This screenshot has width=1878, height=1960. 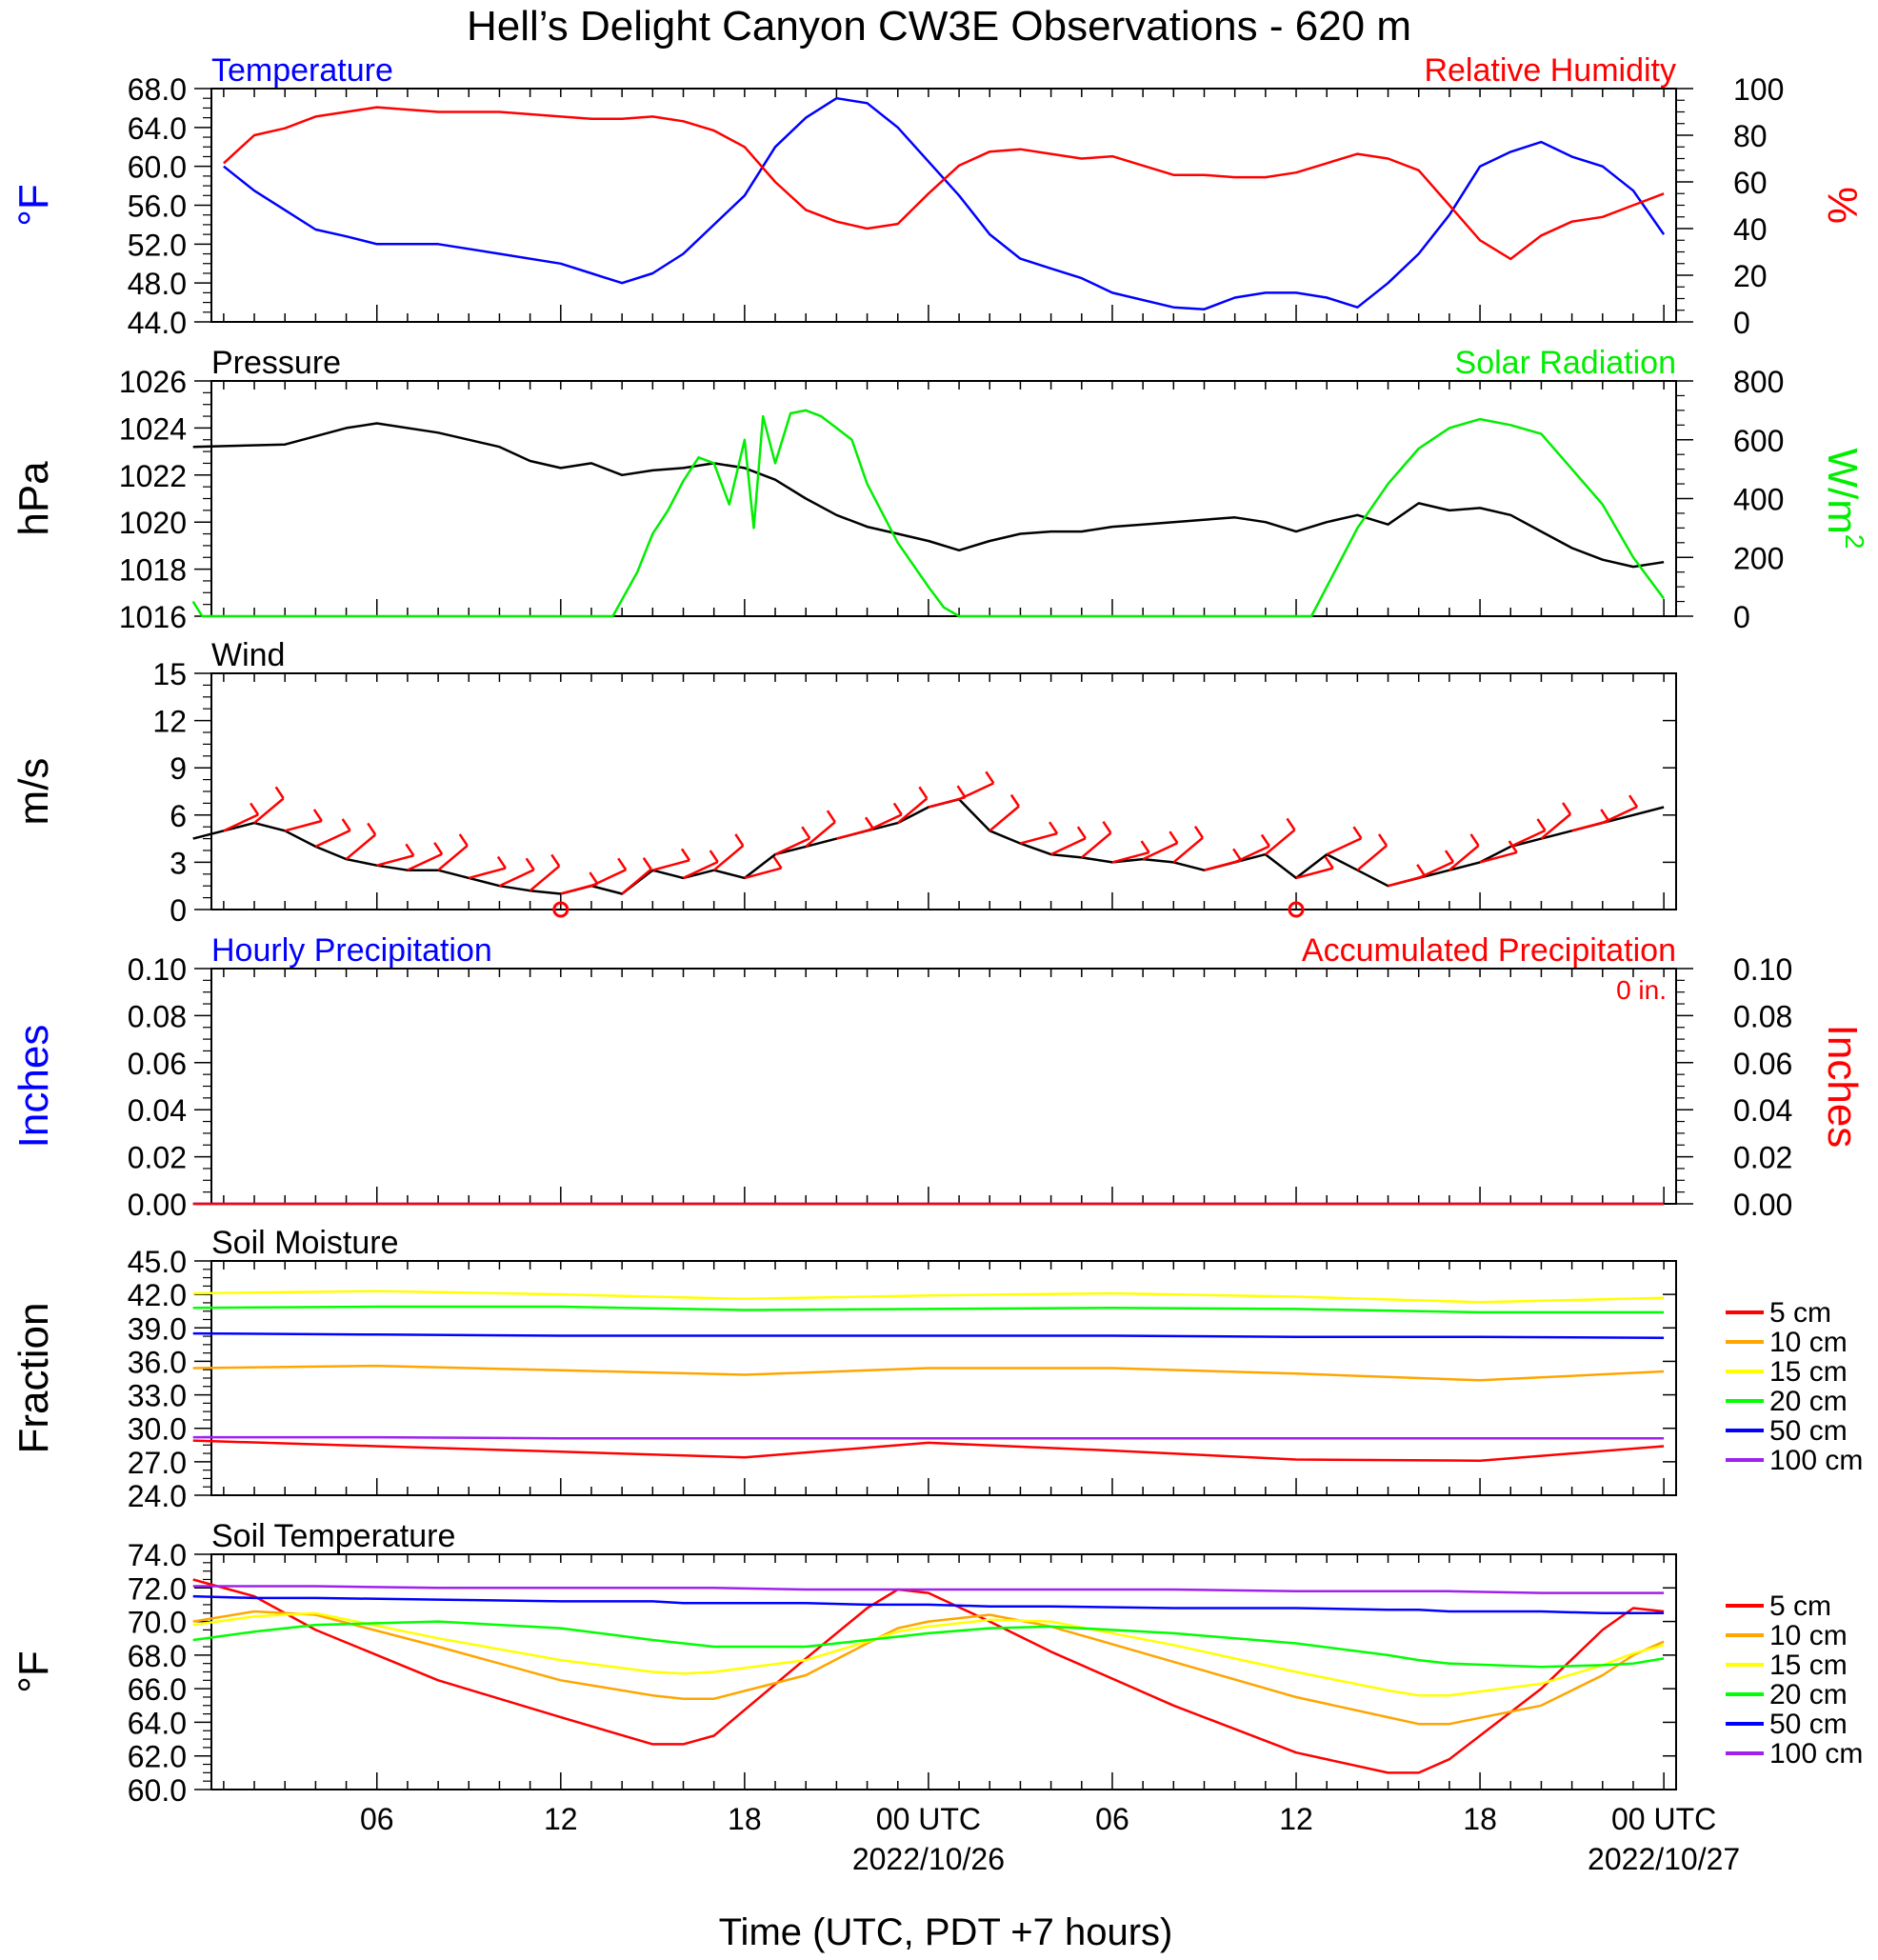 What do you see at coordinates (302, 70) in the screenshot?
I see `panel-title-left: Temperature` at bounding box center [302, 70].